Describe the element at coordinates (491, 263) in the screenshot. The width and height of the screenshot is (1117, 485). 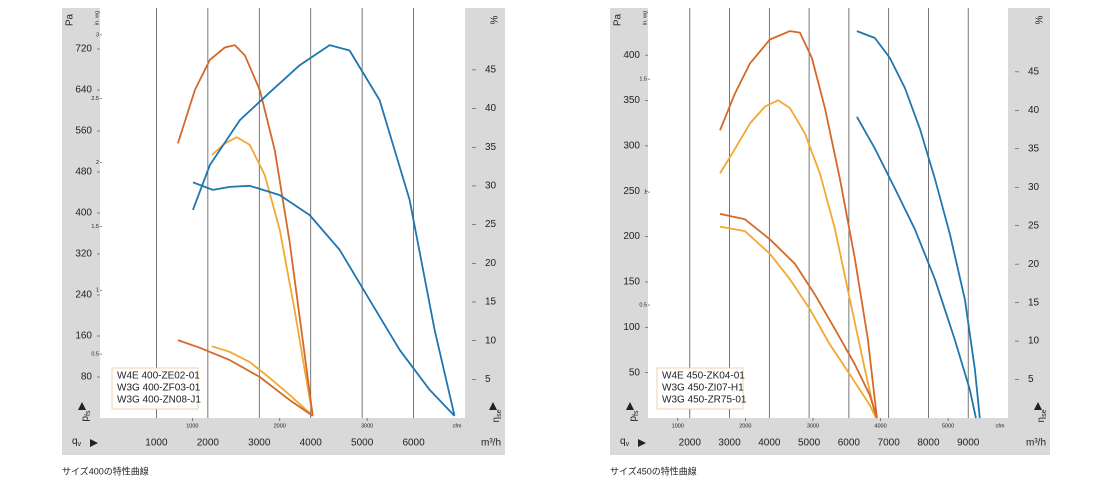
I see `y2-tick-label: 20` at that location.